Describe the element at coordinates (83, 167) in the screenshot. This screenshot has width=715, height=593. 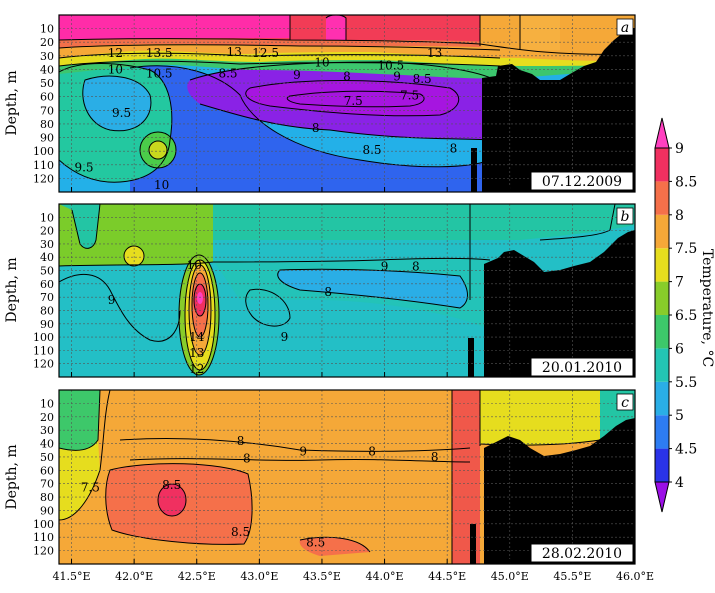
I see `contour-label: 9.5` at that location.